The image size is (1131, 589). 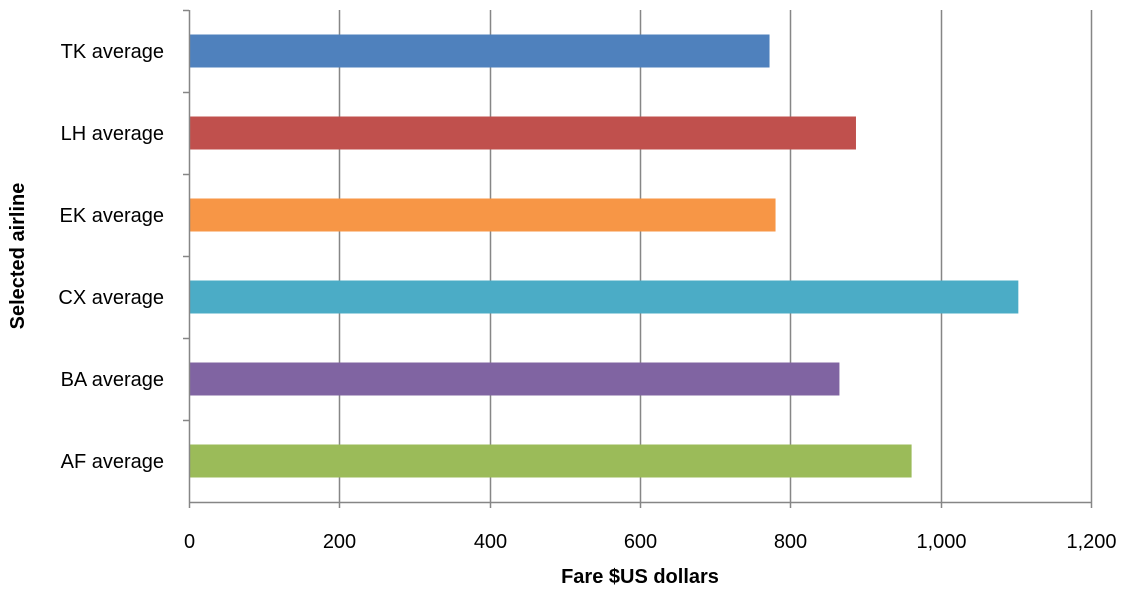 I want to click on x-tick-label: 600, so click(x=640, y=542).